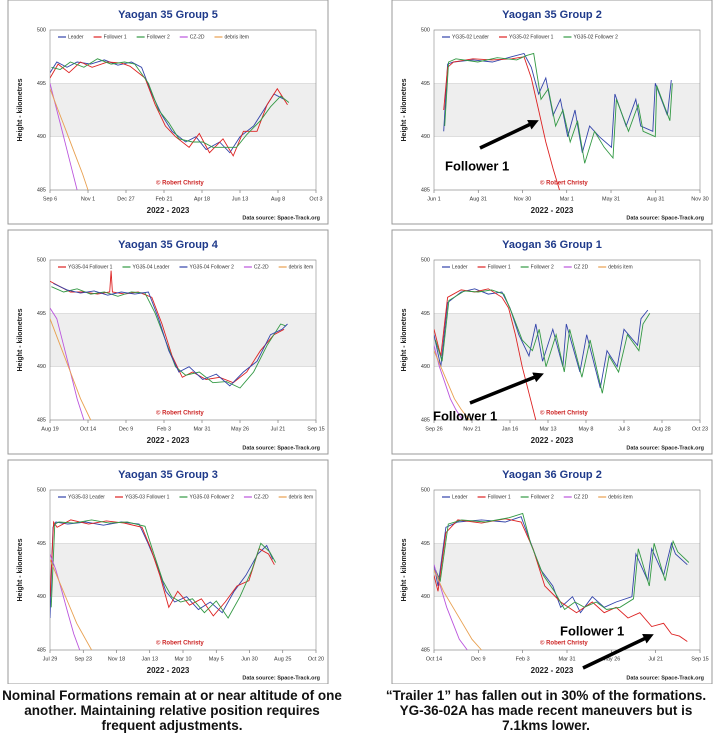  What do you see at coordinates (552, 15) in the screenshot?
I see `chart-title: Yaogan 35 Group 2` at bounding box center [552, 15].